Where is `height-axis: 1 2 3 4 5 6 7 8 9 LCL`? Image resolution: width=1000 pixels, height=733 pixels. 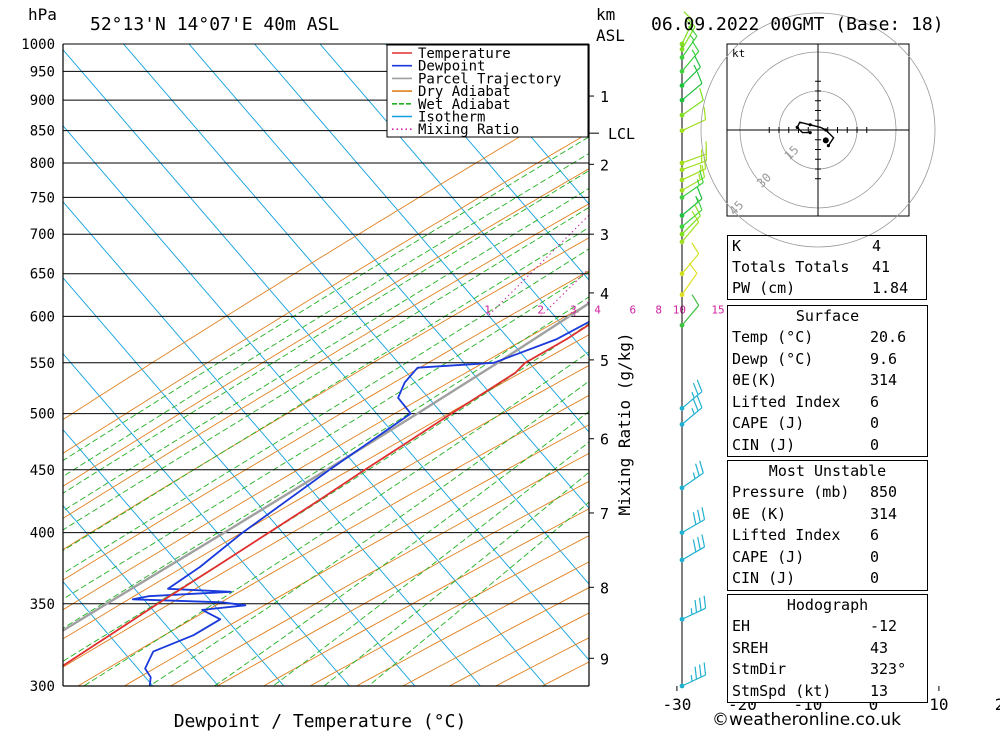
height-axis: 1 2 3 4 5 6 7 8 9 LCL is located at coordinates (612, 378).